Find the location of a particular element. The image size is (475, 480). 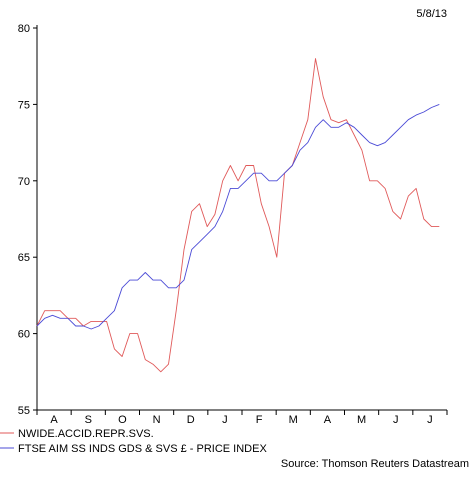

y-tick-label: 60 is located at coordinates (24, 335).